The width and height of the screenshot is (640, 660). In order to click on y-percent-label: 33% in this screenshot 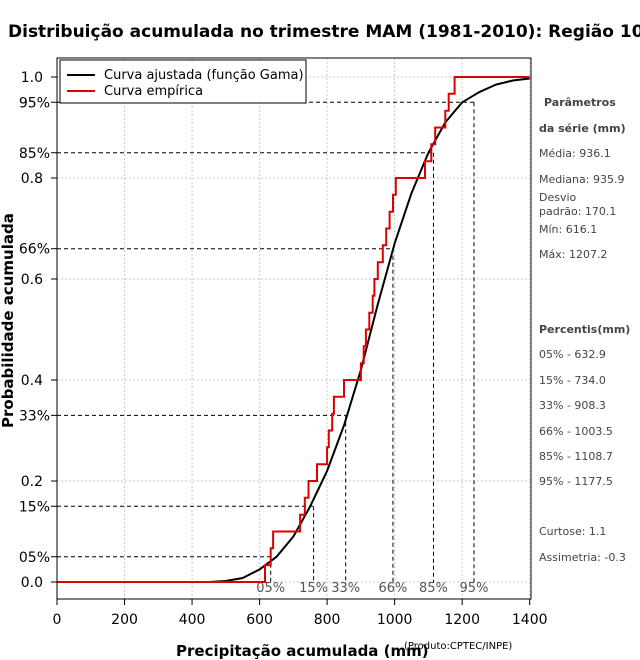, I will do `click(34, 416)`.